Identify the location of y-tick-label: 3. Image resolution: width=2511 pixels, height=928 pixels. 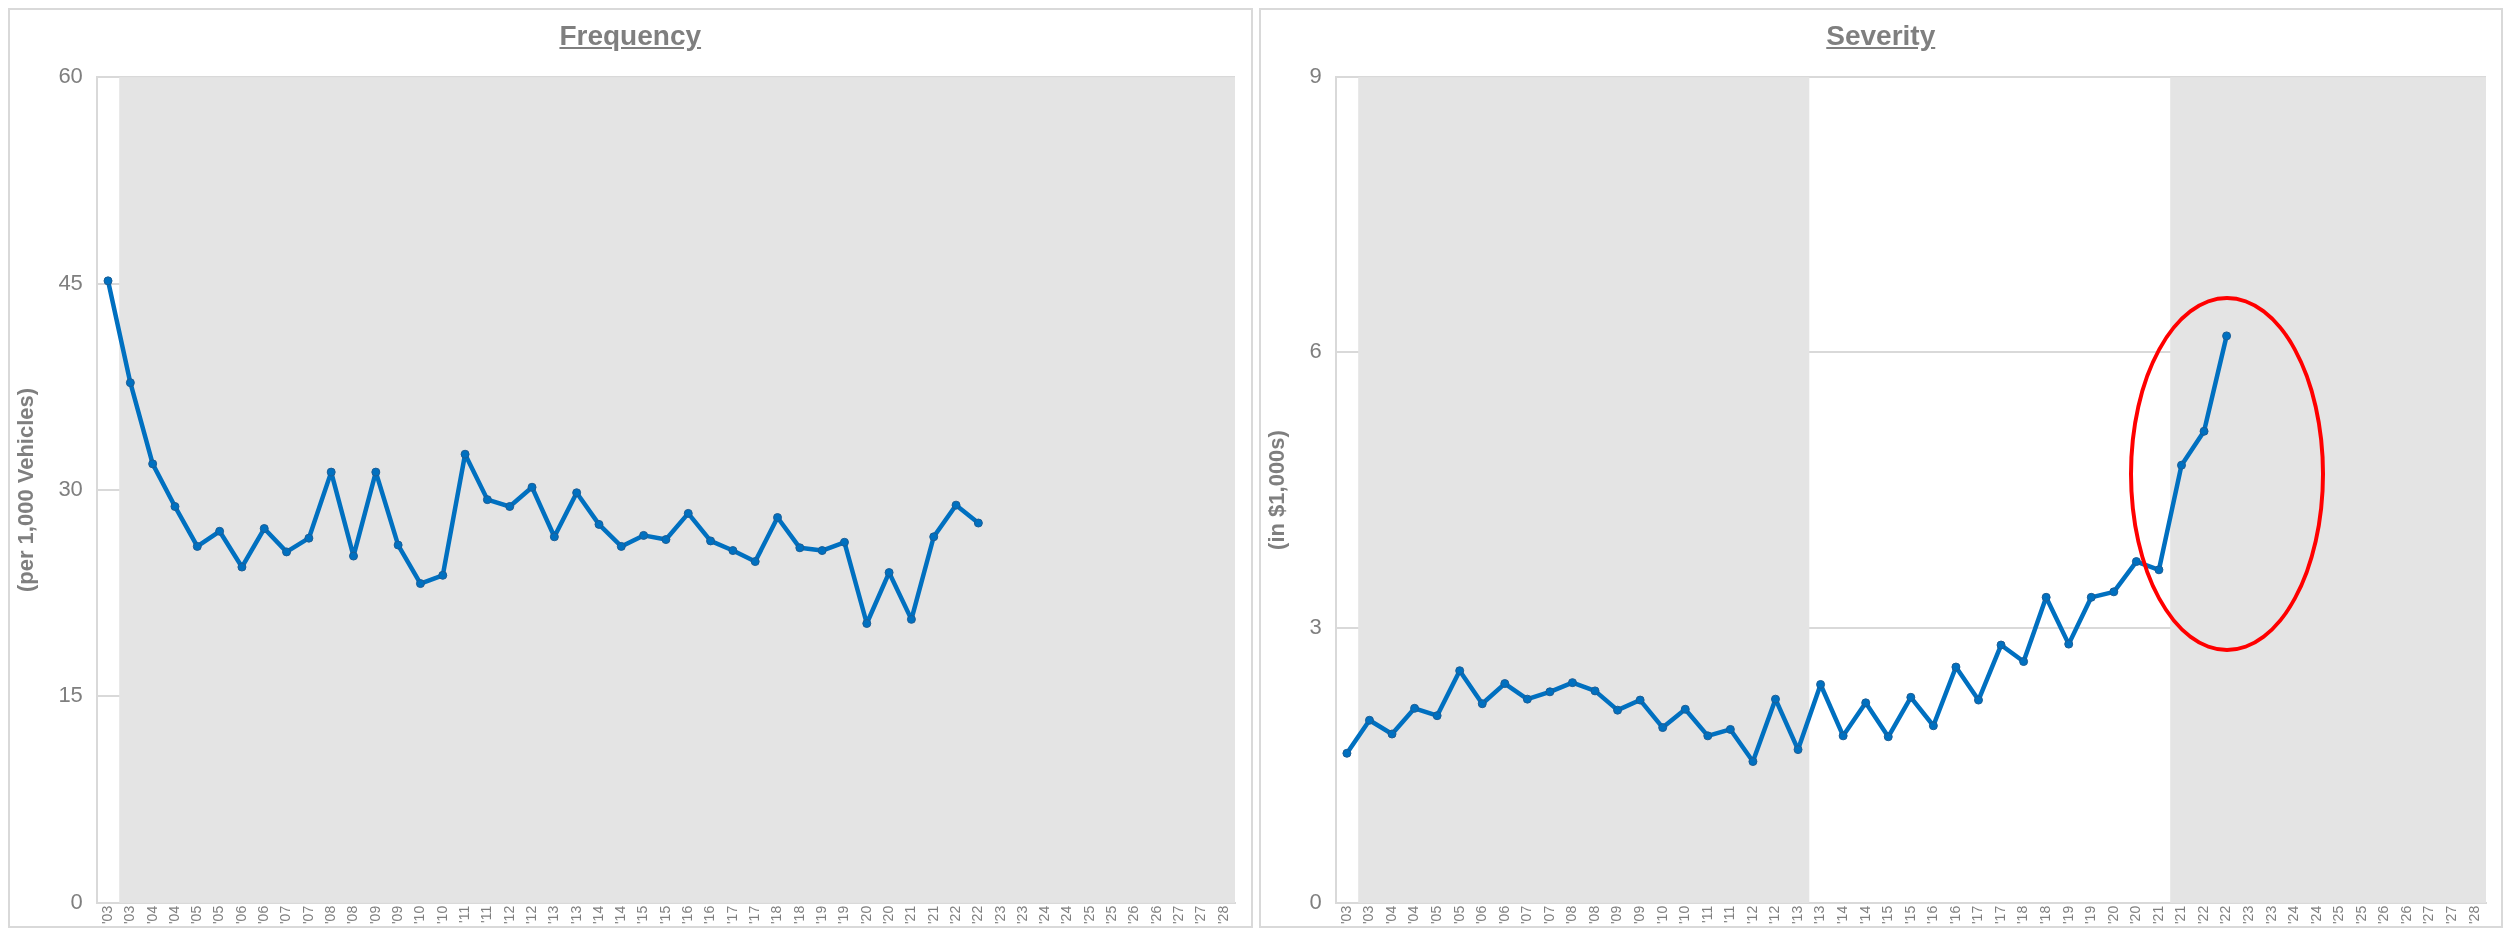
(1315, 626).